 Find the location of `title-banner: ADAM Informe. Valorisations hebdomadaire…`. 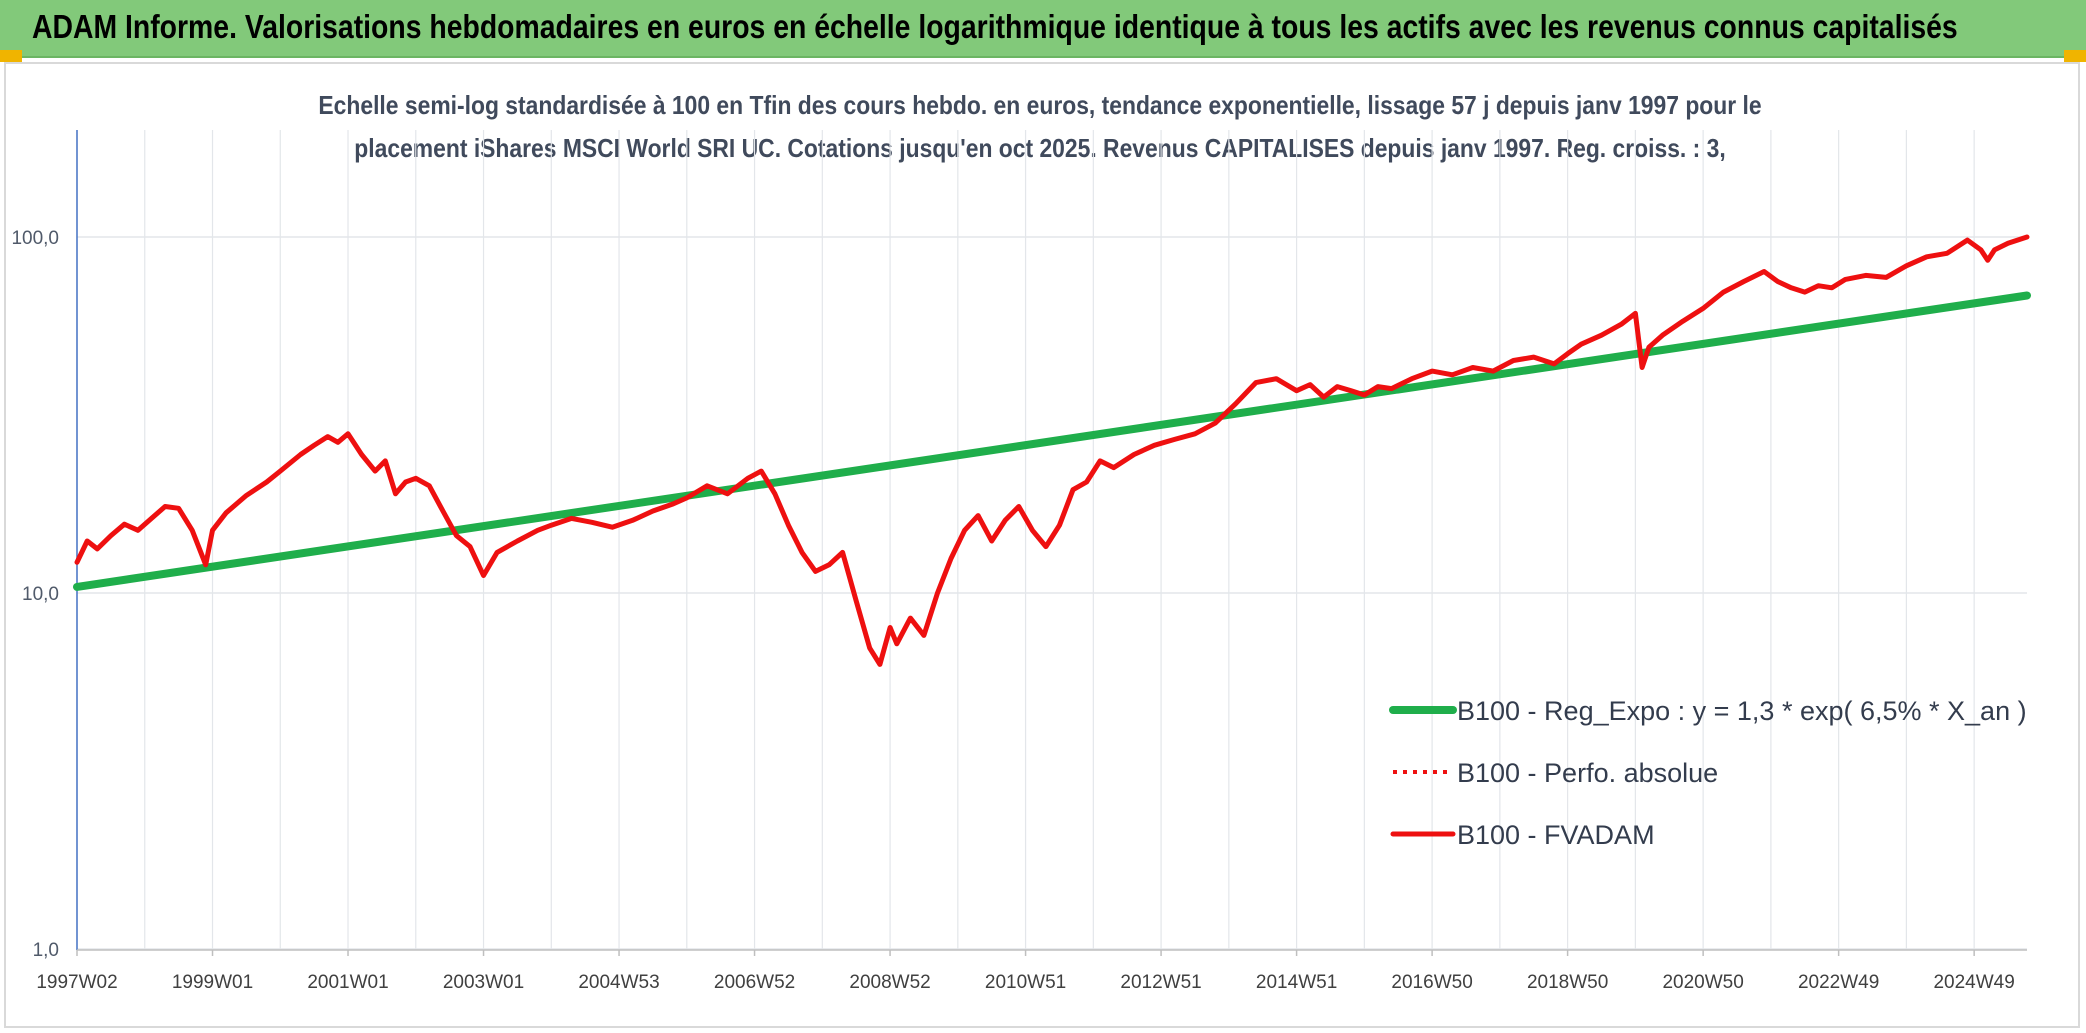

title-banner: ADAM Informe. Valorisations hebdomadaire… is located at coordinates (1043, 29).